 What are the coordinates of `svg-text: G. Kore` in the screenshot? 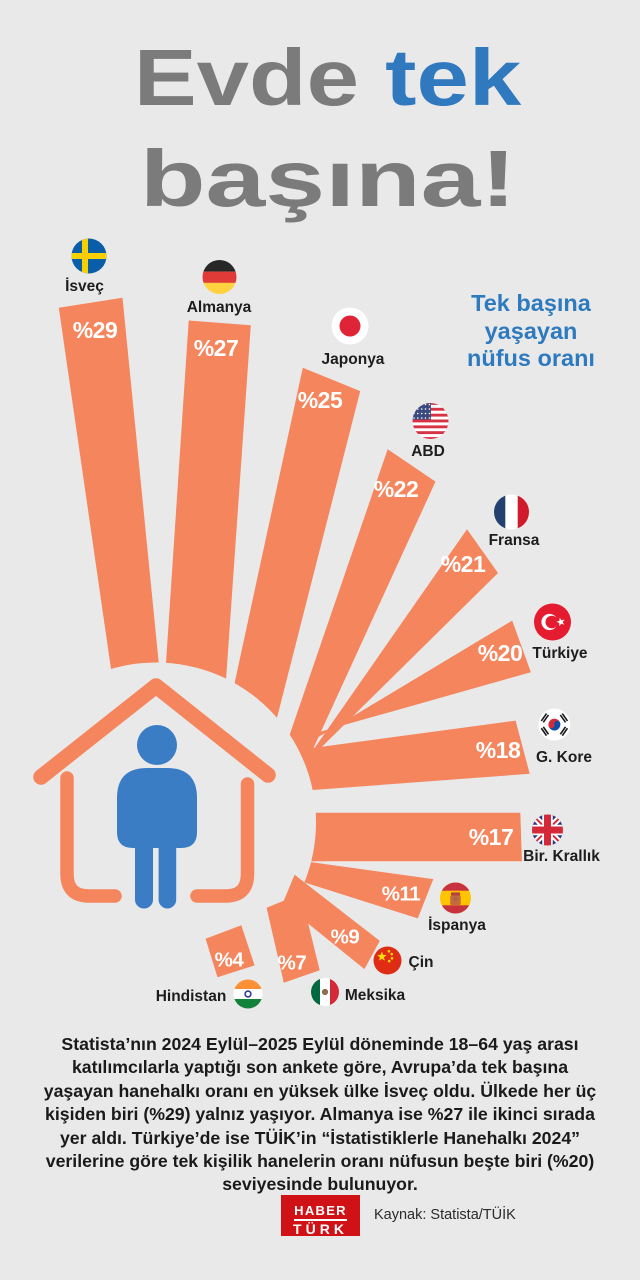 It's located at (564, 757).